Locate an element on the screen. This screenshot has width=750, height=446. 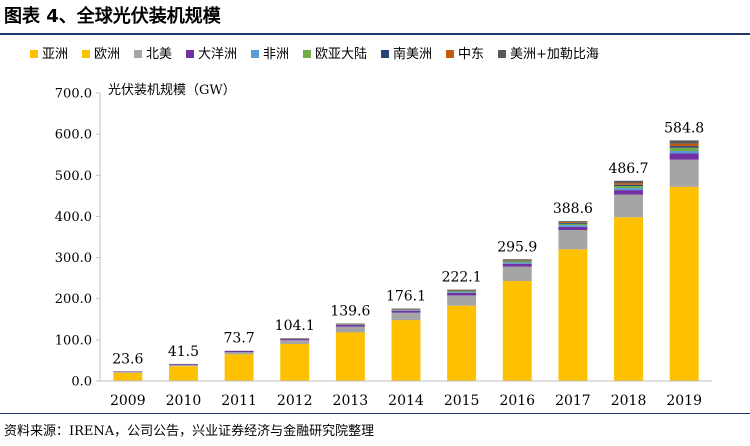
legend-label: 欧洲 is located at coordinates (107, 54).